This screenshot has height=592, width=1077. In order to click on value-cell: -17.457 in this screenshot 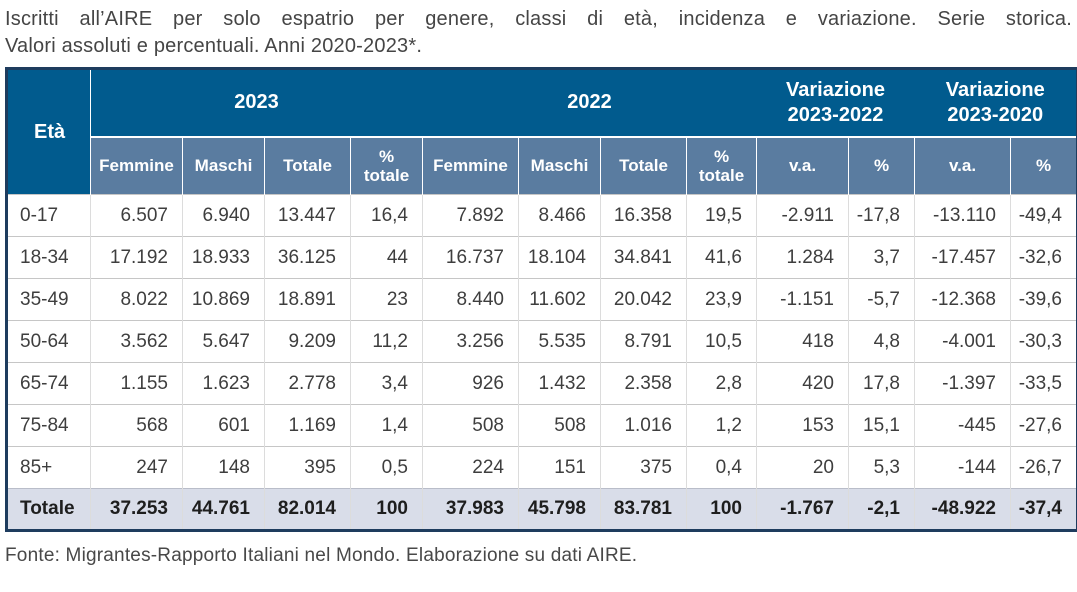, I will do `click(962, 257)`.